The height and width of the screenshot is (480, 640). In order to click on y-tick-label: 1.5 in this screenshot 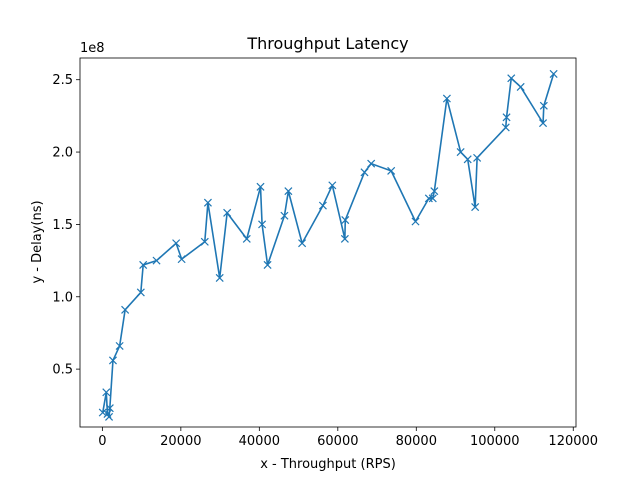, I will do `click(62, 225)`.